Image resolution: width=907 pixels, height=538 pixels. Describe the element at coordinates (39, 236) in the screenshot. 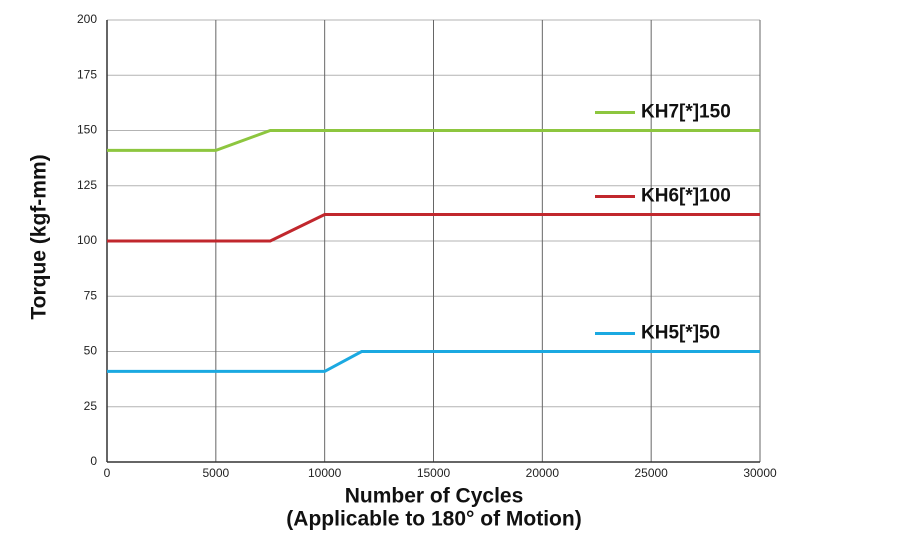

I see `y-axis-label: Torque (kgf-mm)` at that location.